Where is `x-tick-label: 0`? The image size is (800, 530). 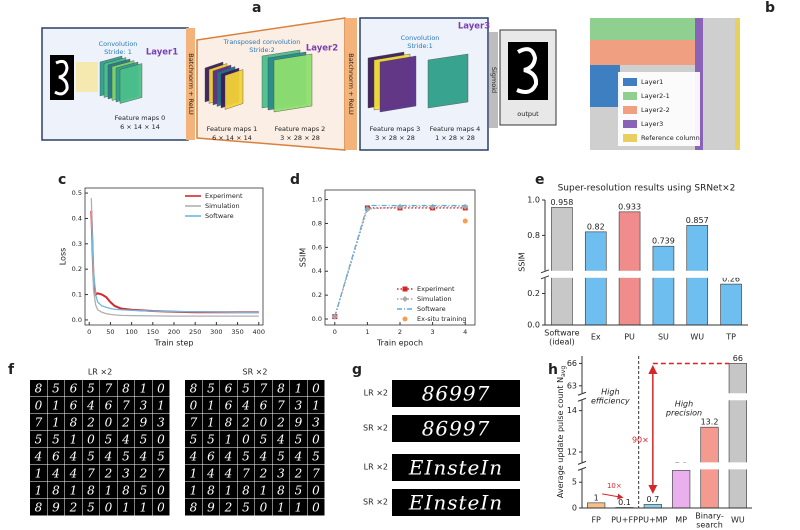
x-tick-label: 0 is located at coordinates (89, 332).